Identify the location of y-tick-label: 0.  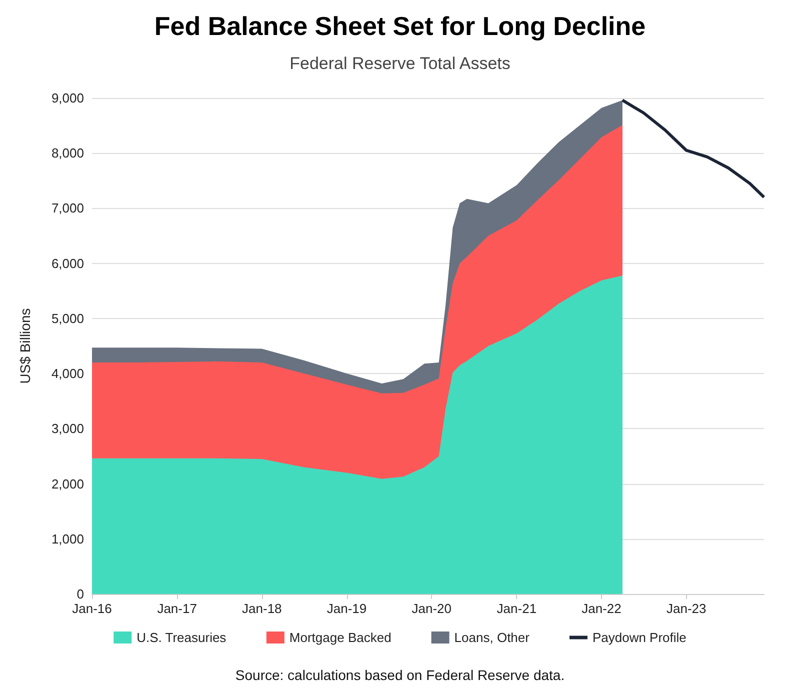
(80, 594).